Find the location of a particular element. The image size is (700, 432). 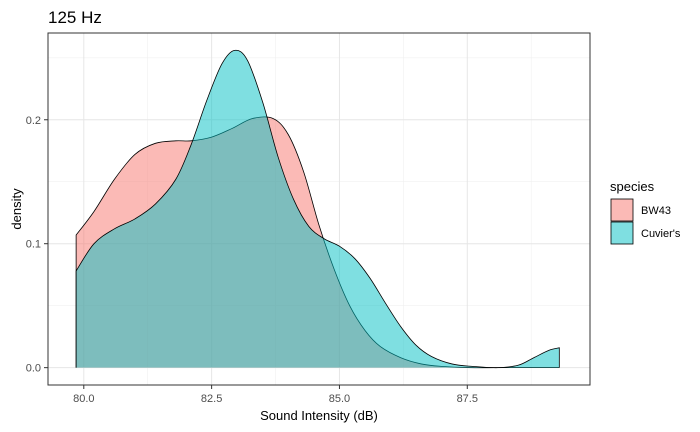

legend-label-cuviers: Cuvier's is located at coordinates (661, 234).